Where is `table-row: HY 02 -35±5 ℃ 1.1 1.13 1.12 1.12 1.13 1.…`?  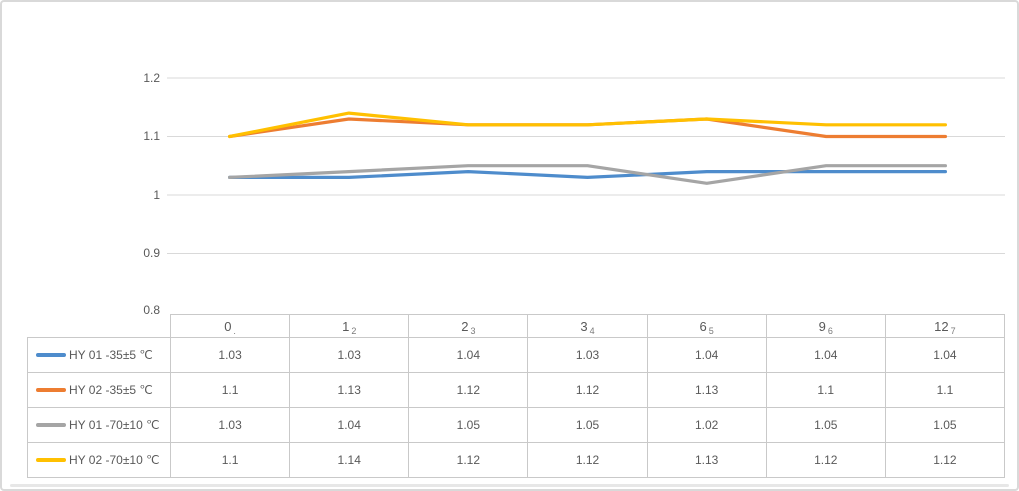
table-row: HY 02 -35±5 ℃ 1.1 1.13 1.12 1.12 1.13 1.… is located at coordinates (516, 390).